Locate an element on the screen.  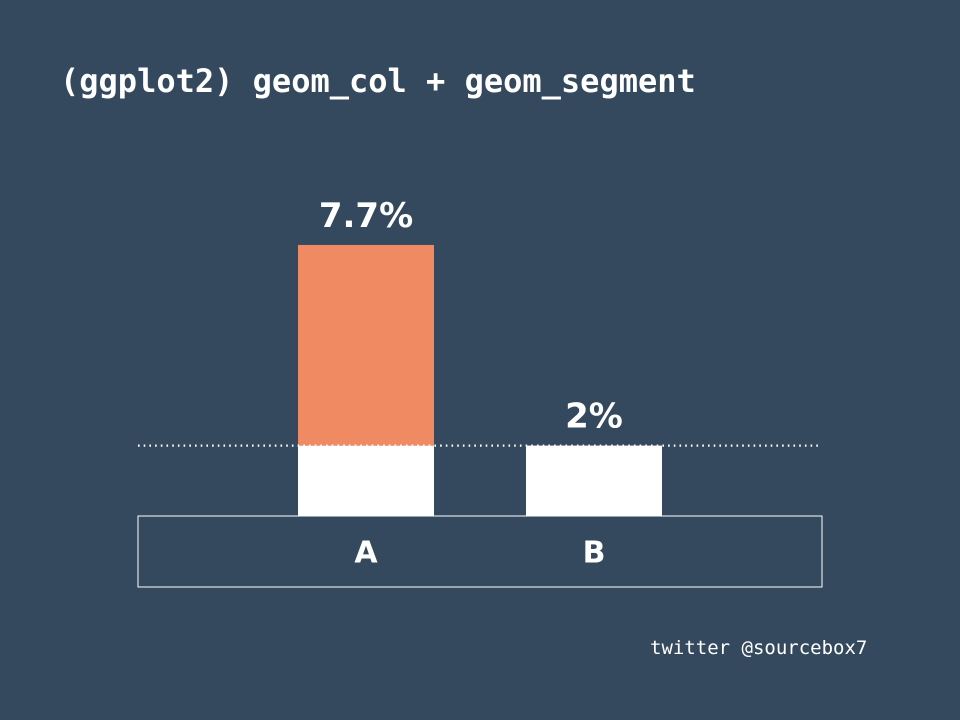
bar-A-base is located at coordinates (366, 480).